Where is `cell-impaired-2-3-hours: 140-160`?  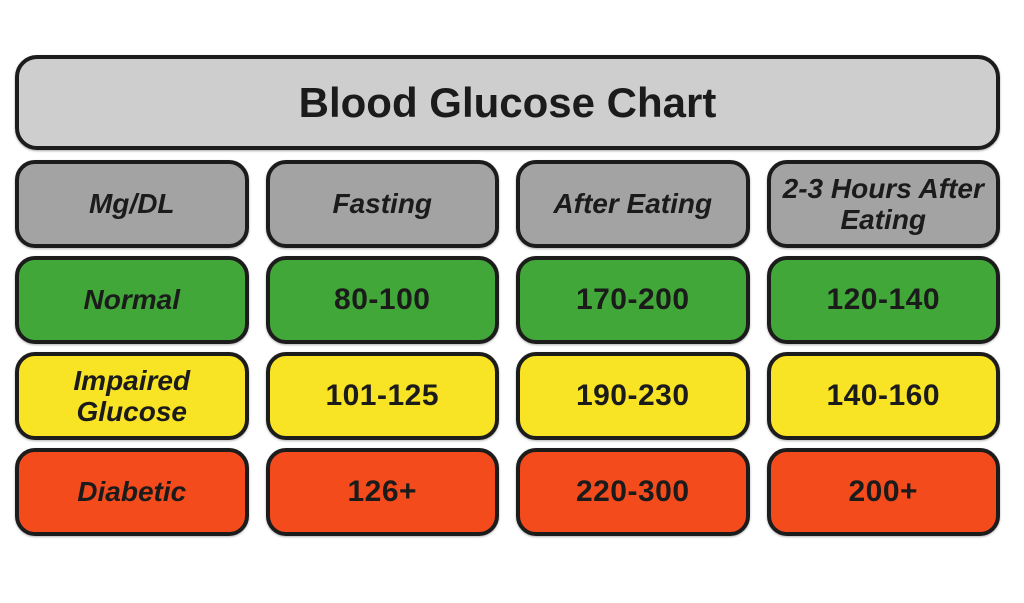 cell-impaired-2-3-hours: 140-160 is located at coordinates (883, 396).